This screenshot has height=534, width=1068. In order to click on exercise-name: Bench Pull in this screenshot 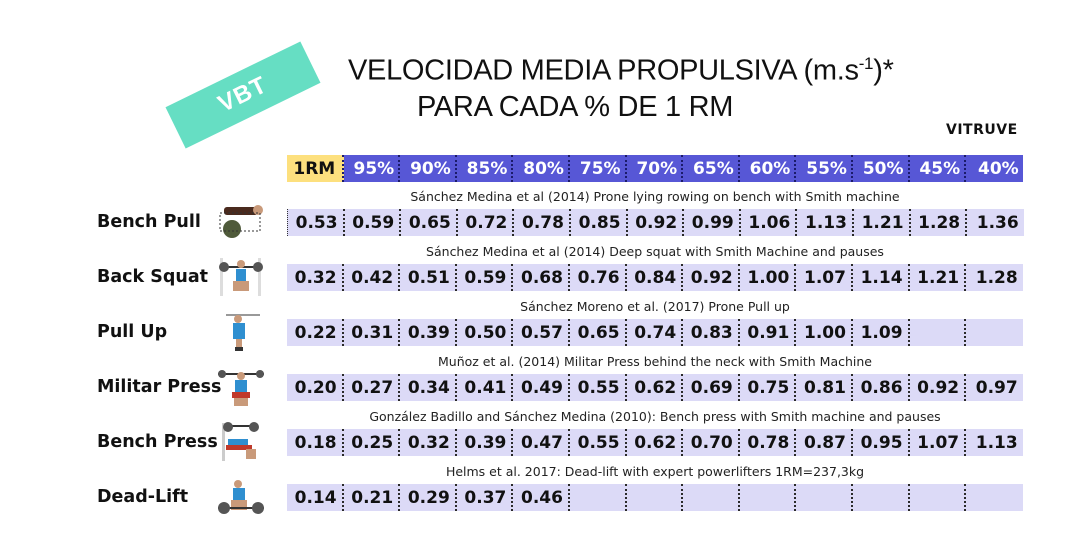, I will do `click(149, 222)`.